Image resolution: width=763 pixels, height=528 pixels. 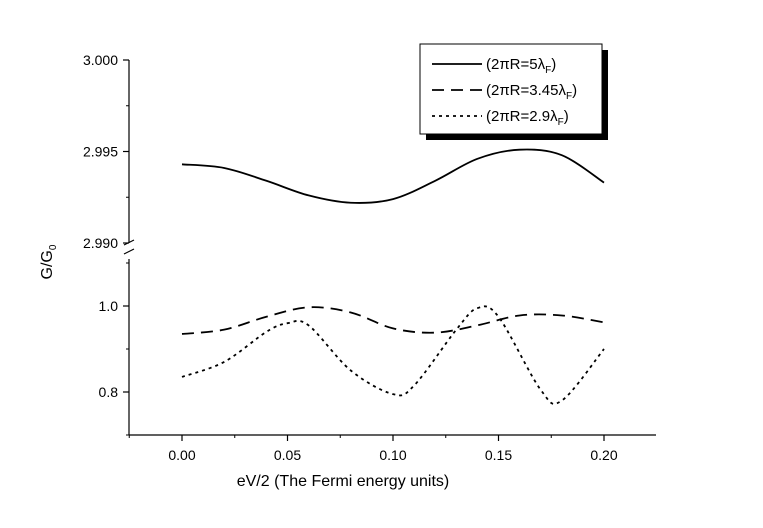 I want to click on y-axis-title-main: G/G, so click(x=47, y=264).